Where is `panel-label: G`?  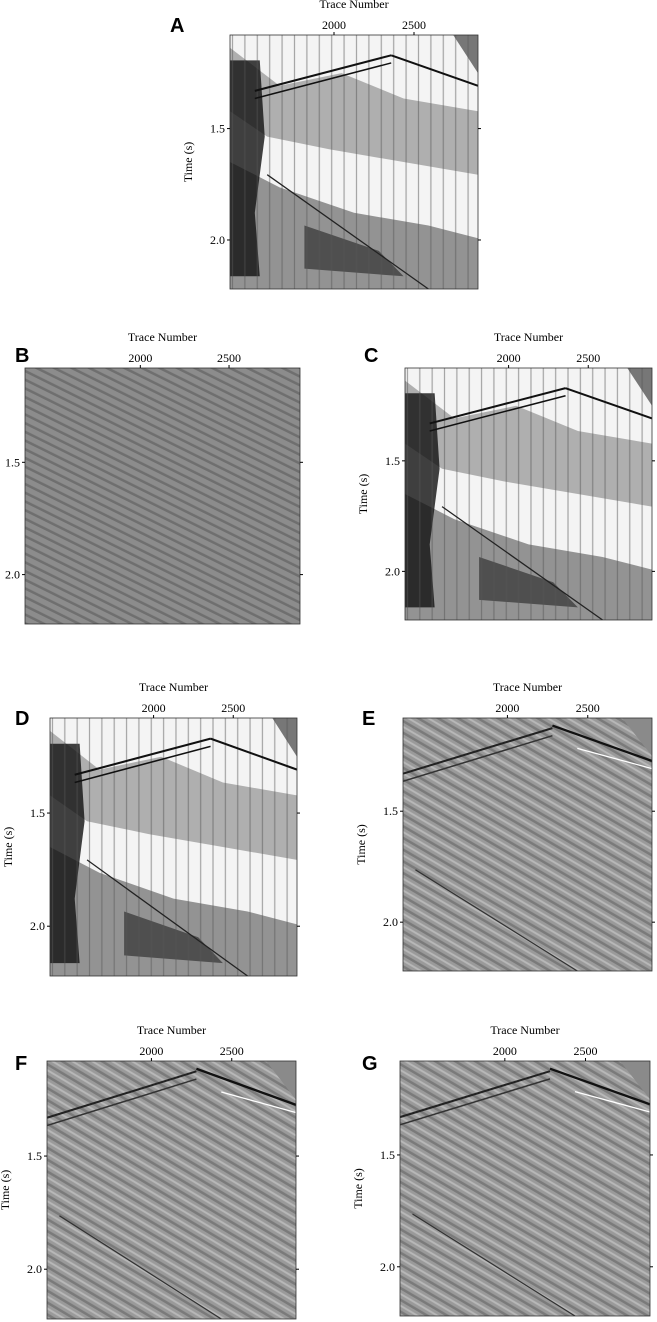 panel-label: G is located at coordinates (370, 1064).